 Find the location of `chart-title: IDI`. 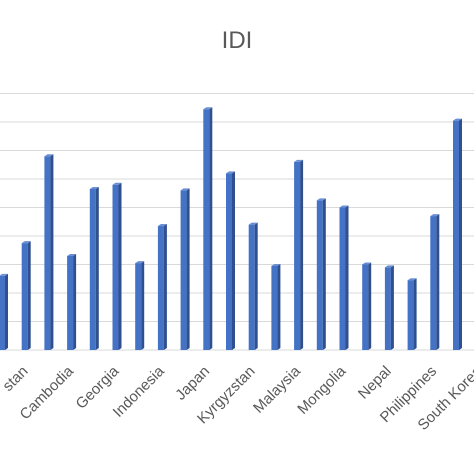

chart-title: IDI is located at coordinates (237, 40).